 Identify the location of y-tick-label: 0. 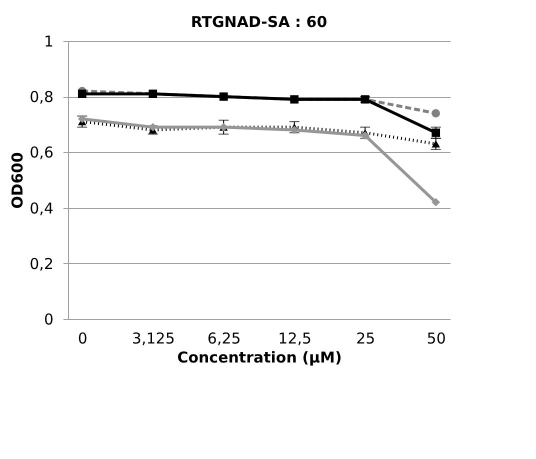
(49, 319).